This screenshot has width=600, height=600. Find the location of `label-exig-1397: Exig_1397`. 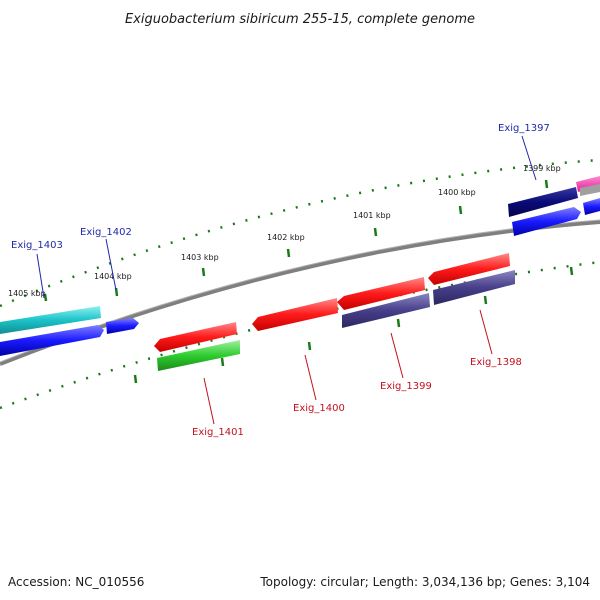

label-exig-1397: Exig_1397 is located at coordinates (524, 128).